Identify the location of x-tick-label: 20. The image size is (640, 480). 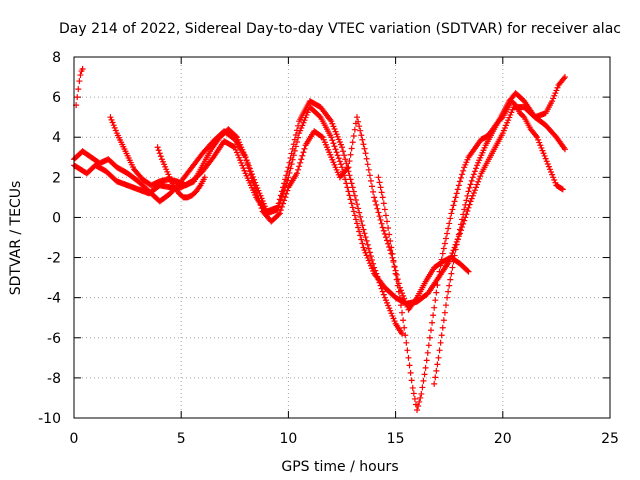
(503, 439).